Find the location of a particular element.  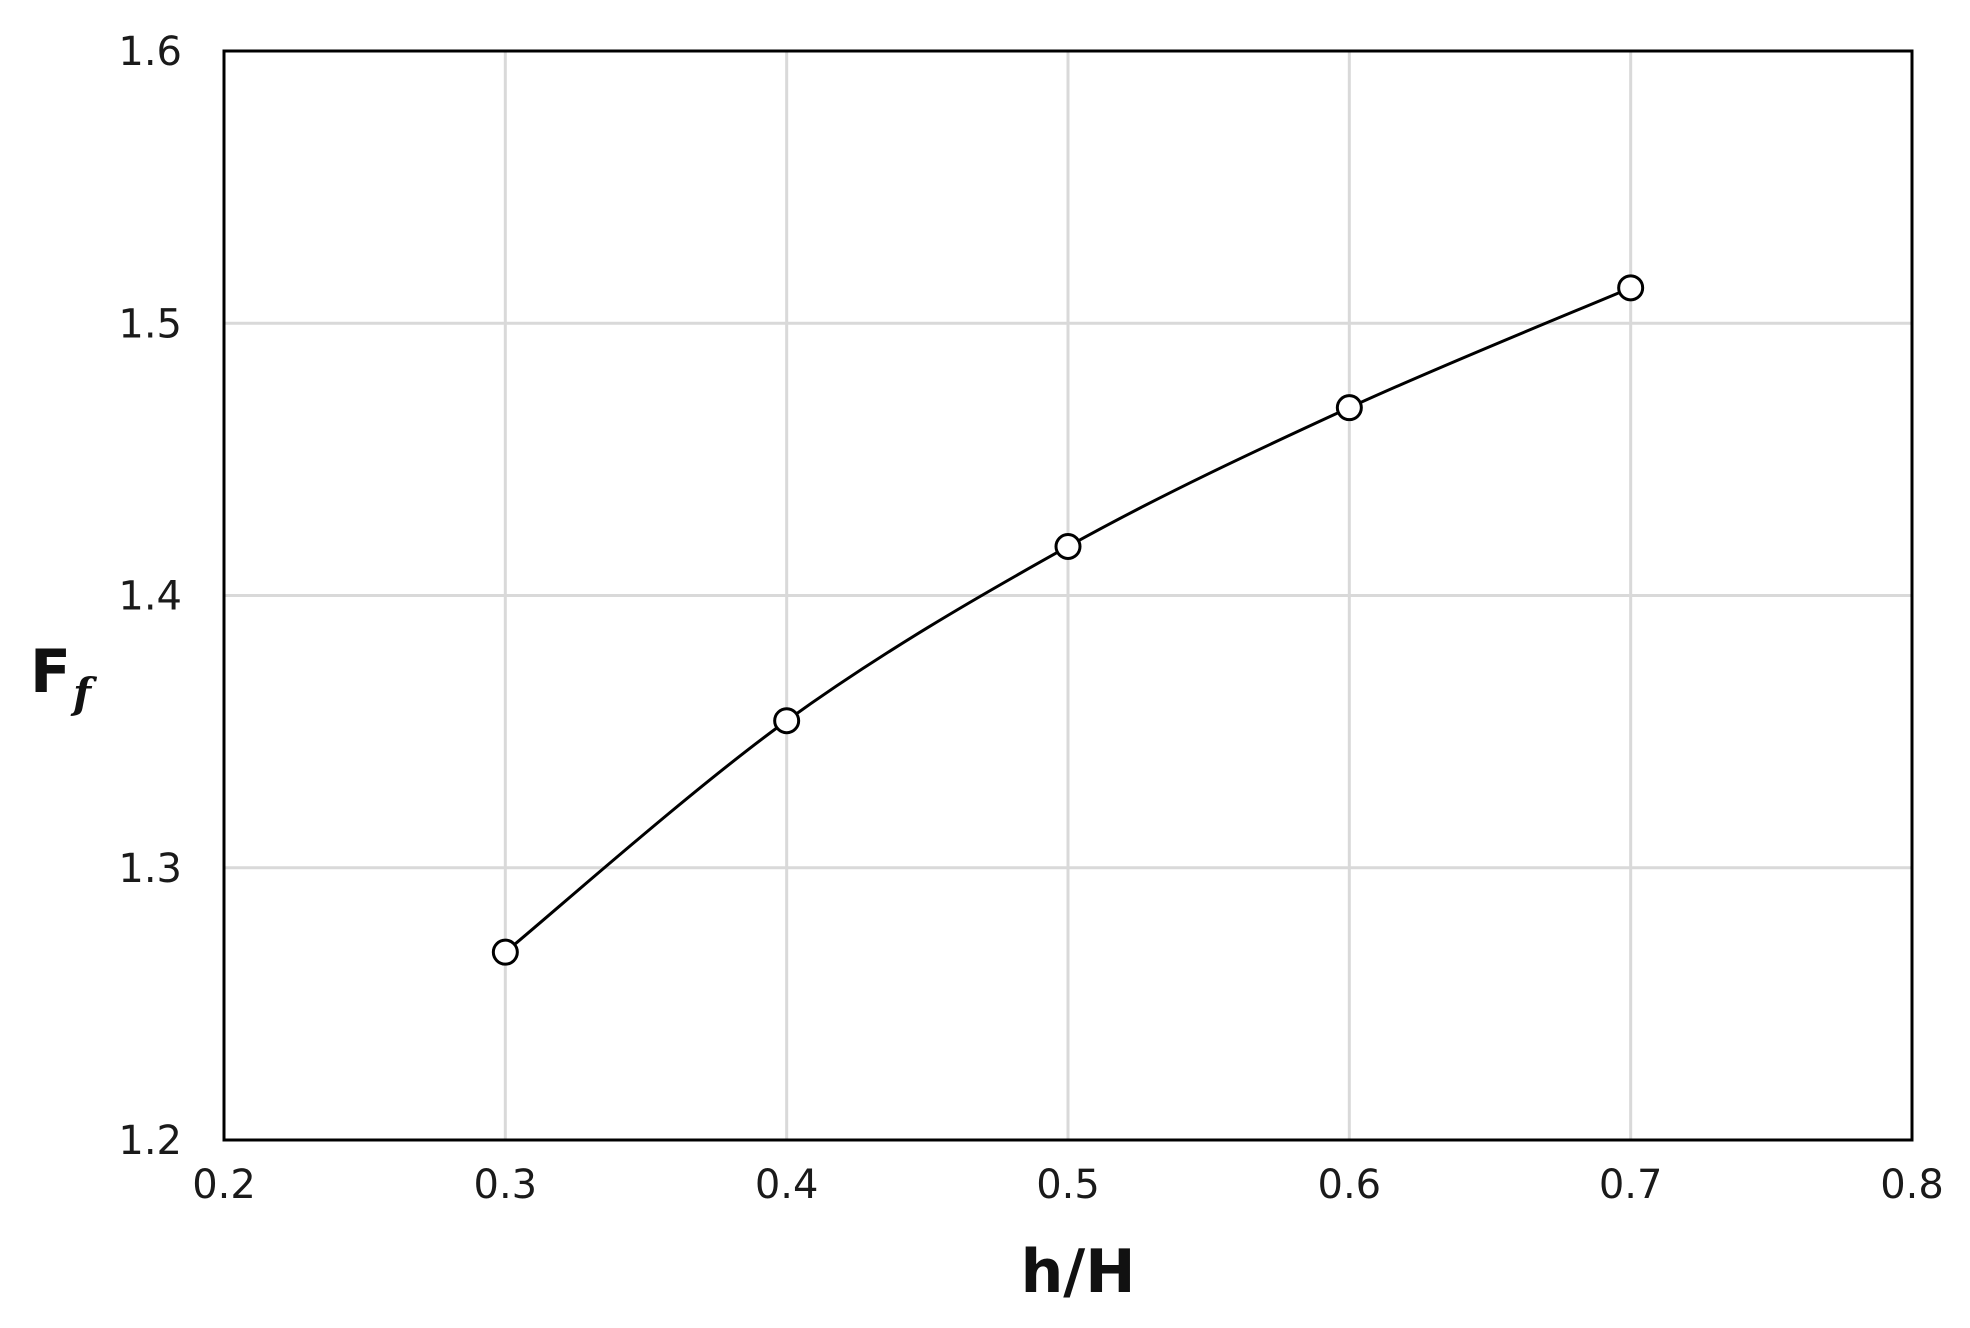

x-tick-label-4: 0.6 is located at coordinates (1350, 1185).